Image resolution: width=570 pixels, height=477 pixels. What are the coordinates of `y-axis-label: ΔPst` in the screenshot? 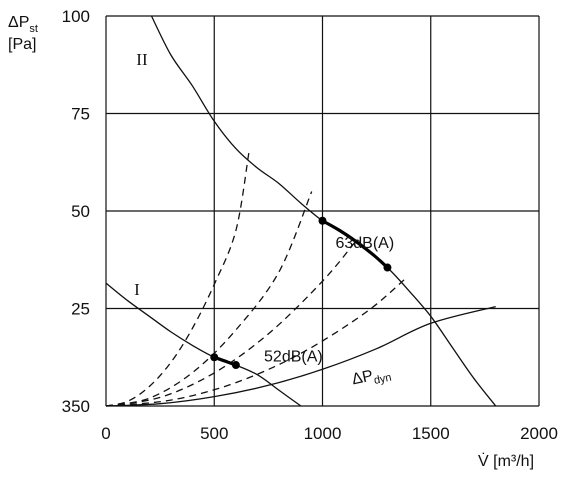 It's located at (23, 24).